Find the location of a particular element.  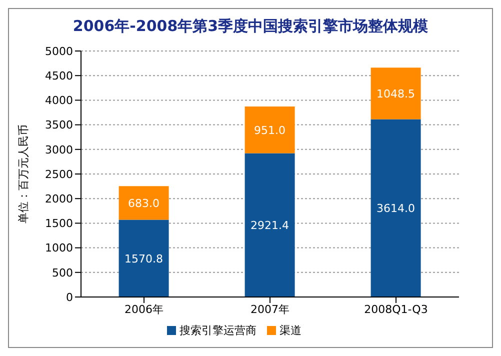

x-tick-label: 2008Q1-Q3 is located at coordinates (396, 309).